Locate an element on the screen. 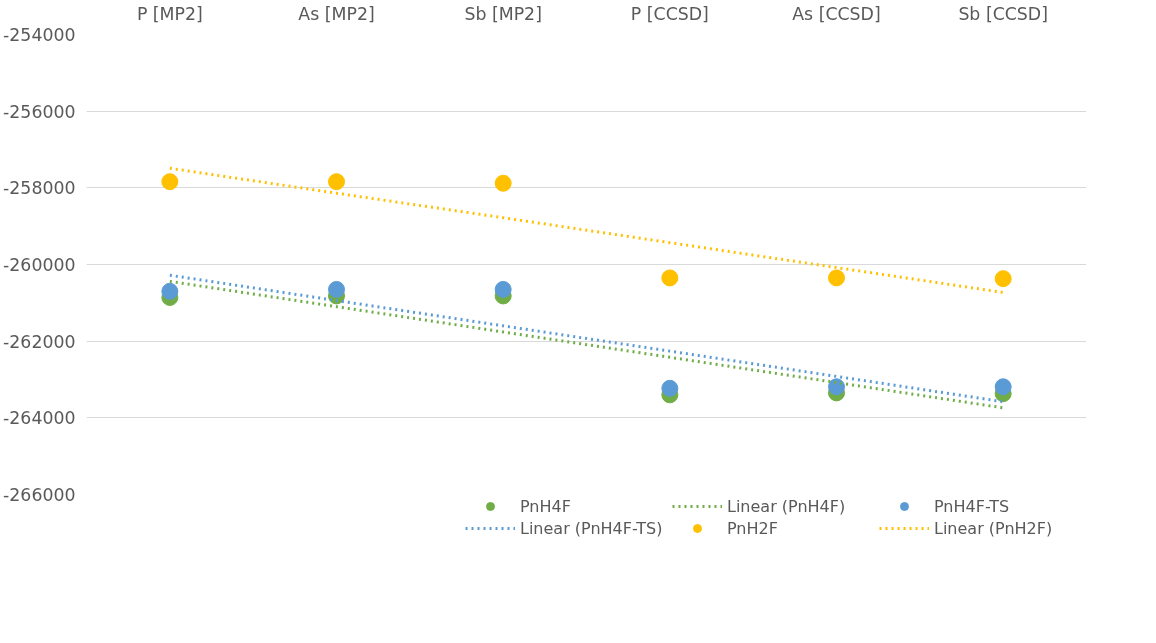 The width and height of the screenshot is (1156, 643). legend-label: PnH4F-TS is located at coordinates (972, 506).